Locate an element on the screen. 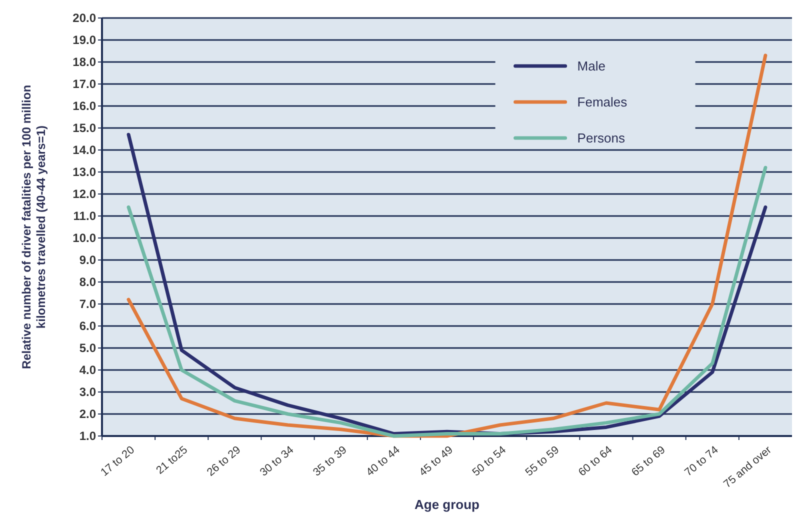  x-tick-label: 50 to 54 is located at coordinates (489, 461).